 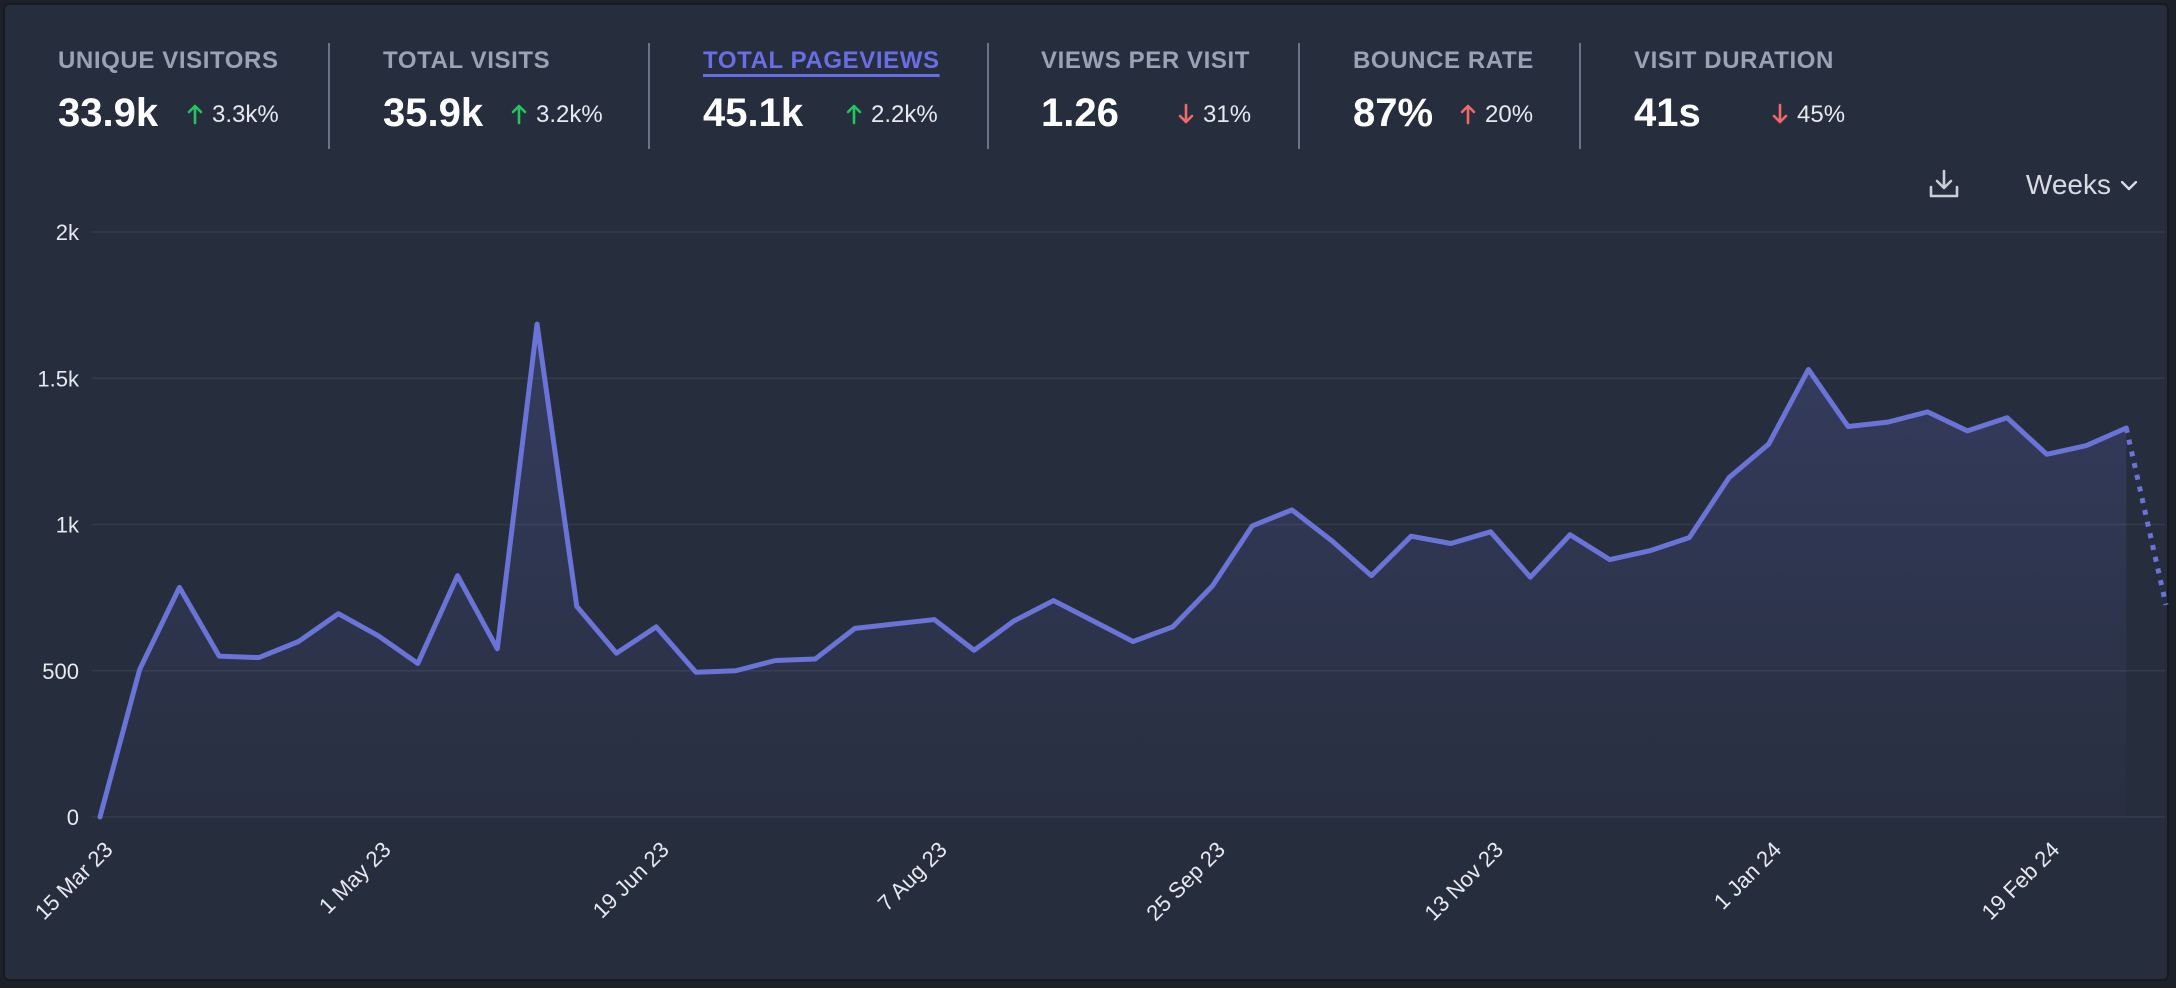 I want to click on x-tick-label: 7 Aug 23, so click(x=912, y=876).